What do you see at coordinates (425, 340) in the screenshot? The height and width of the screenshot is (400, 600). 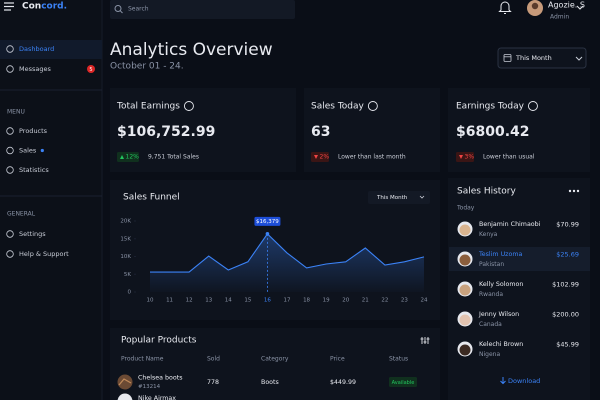 I see `filter-icon` at bounding box center [425, 340].